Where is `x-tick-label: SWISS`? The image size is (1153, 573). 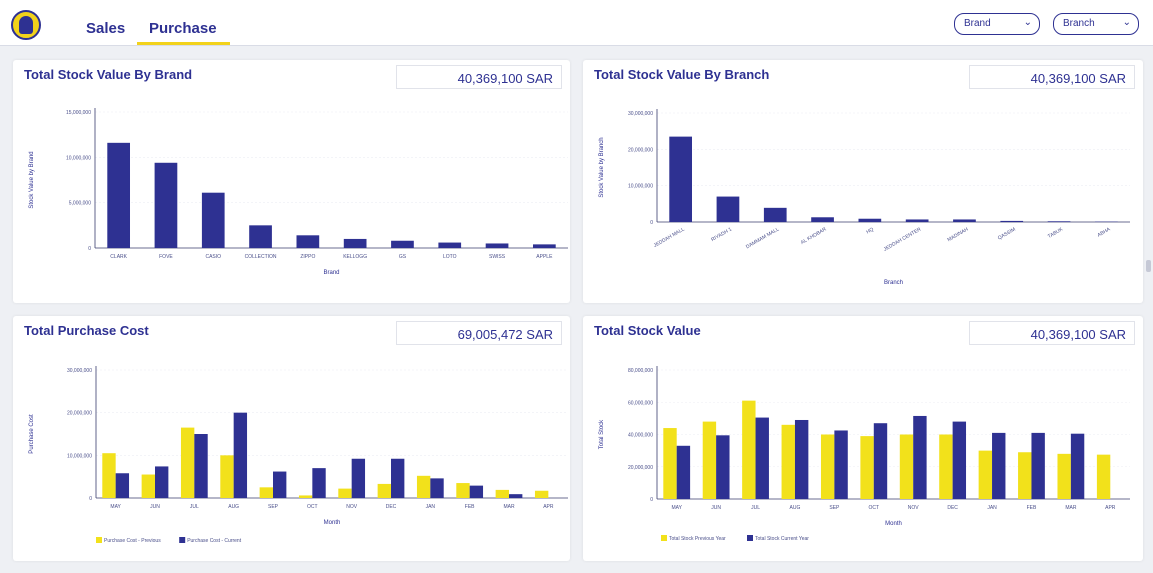
x-tick-label: SWISS is located at coordinates (497, 257).